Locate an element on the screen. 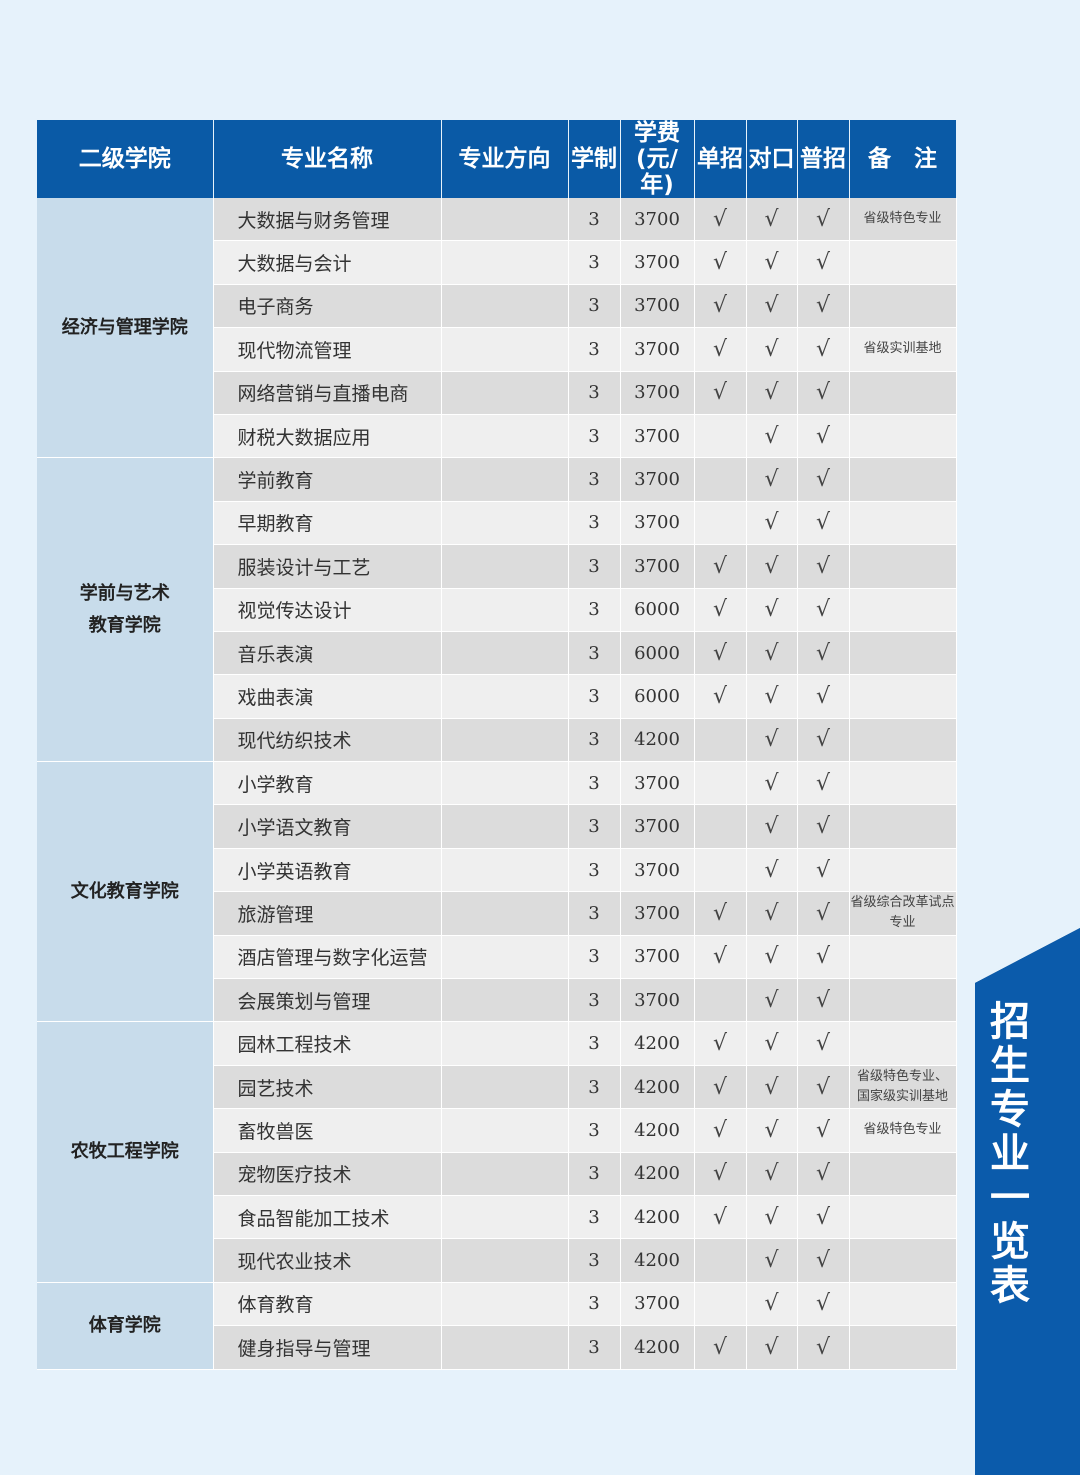  major-name: 音乐表演 is located at coordinates (327, 653).